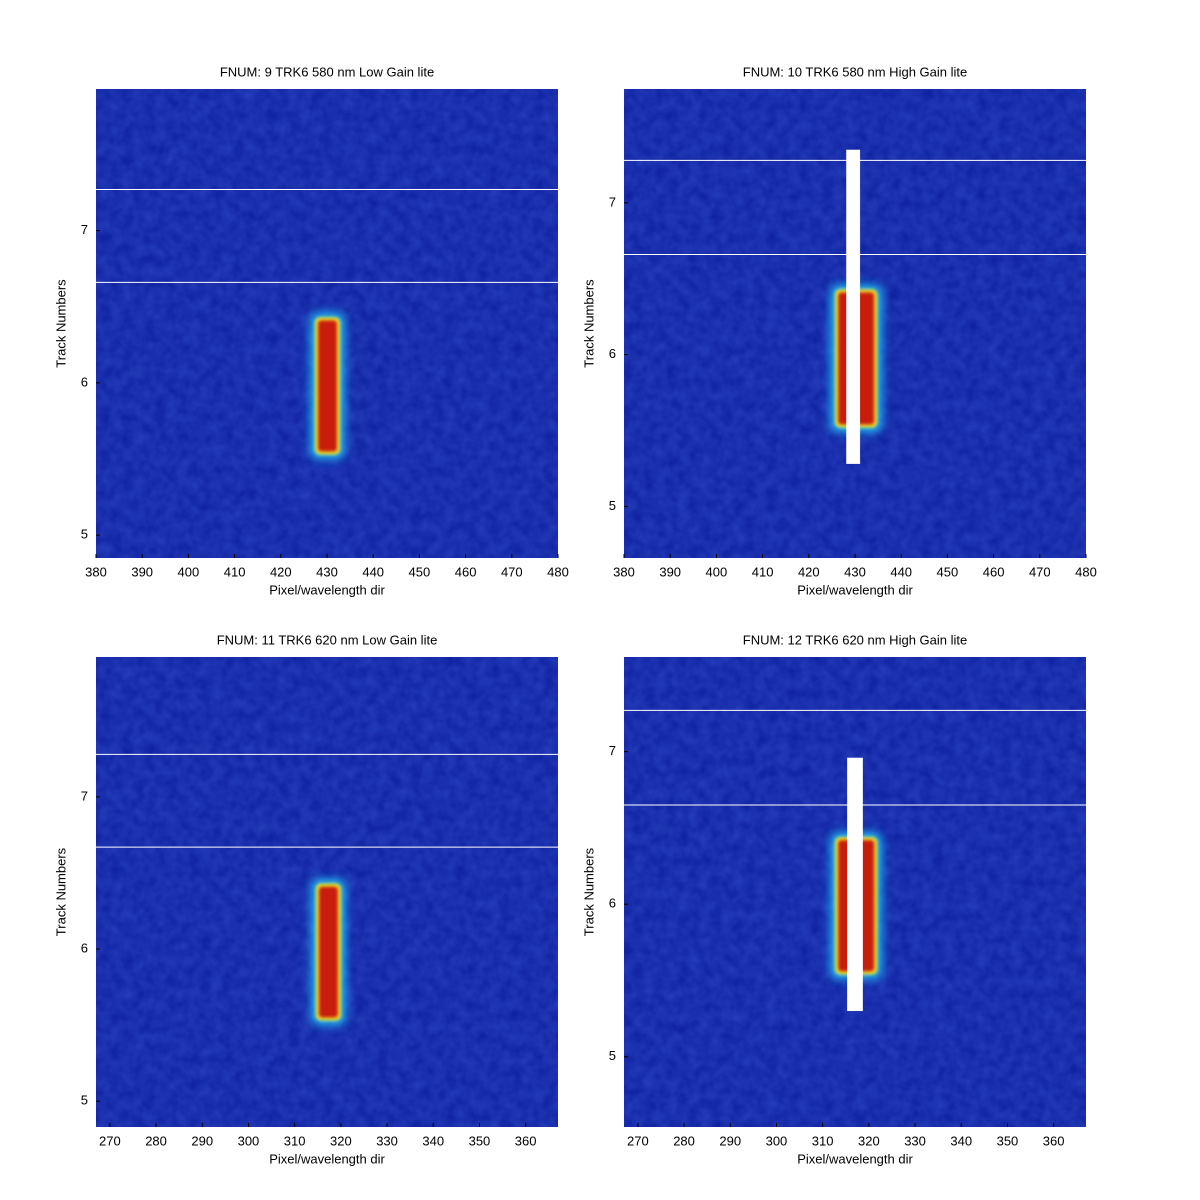  What do you see at coordinates (855, 71) in the screenshot?
I see `chart-title: FNUM: 10 TRK6 580 nm High Gain lite` at bounding box center [855, 71].